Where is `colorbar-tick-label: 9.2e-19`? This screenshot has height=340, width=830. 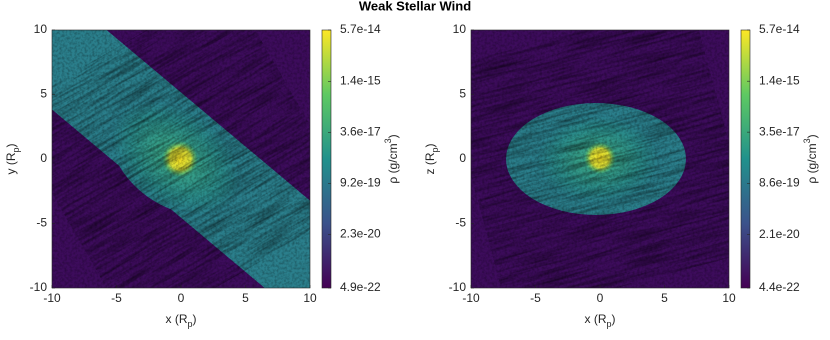
colorbar-tick-label: 9.2e-19 is located at coordinates (360, 182).